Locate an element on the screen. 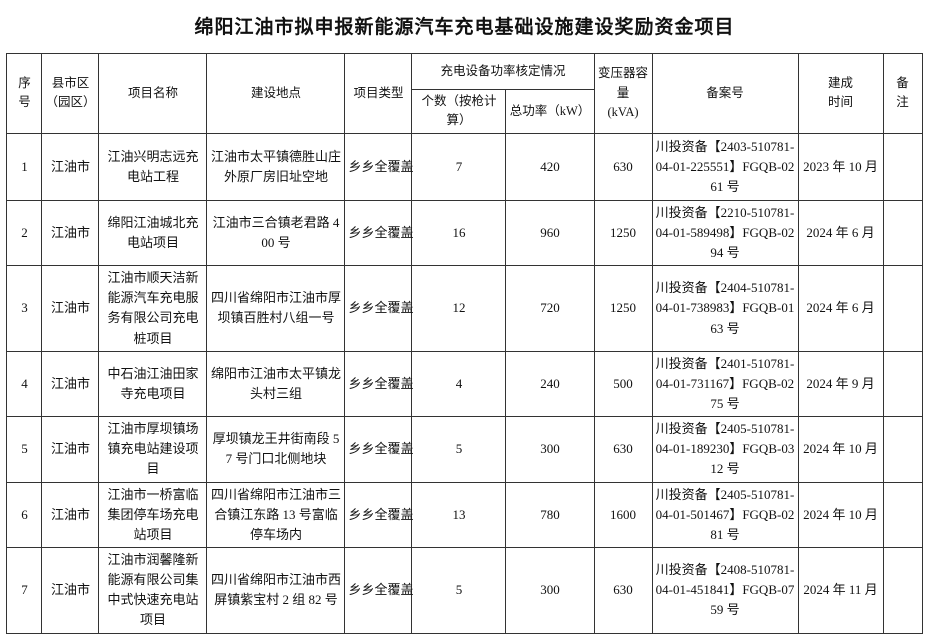  cell-location: 江油市太平镇德胜山庄外原厂房旧址空地 is located at coordinates (276, 166).